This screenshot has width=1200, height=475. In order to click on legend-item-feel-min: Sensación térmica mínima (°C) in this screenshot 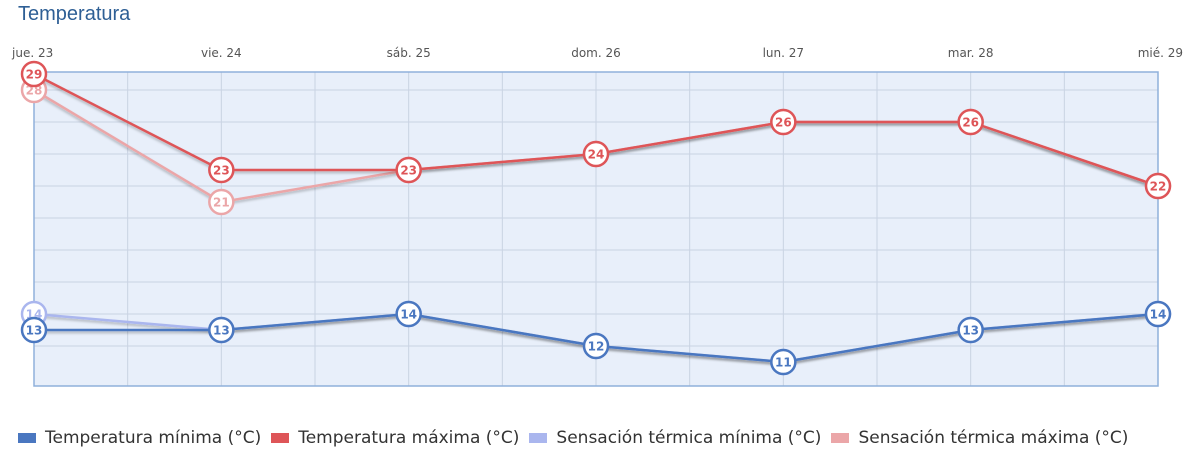, I will do `click(675, 438)`.